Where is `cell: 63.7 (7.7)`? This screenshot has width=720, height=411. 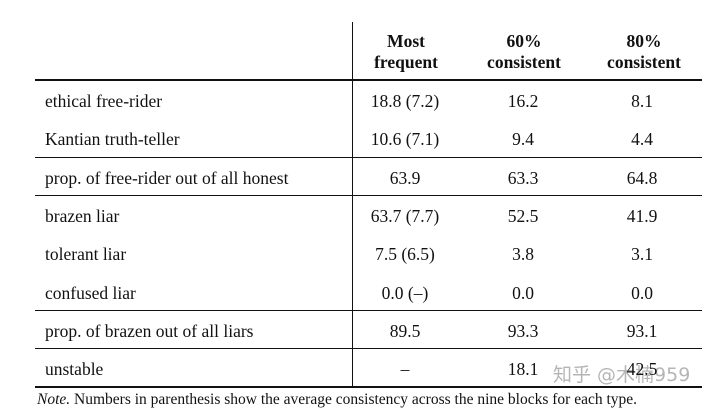
cell: 63.7 (7.7) is located at coordinates (405, 215).